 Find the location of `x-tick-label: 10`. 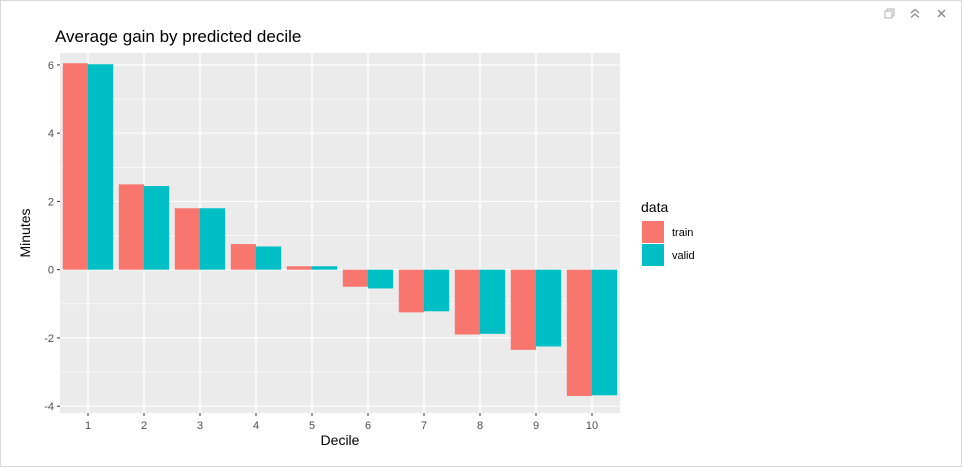

x-tick-label: 10 is located at coordinates (592, 426).